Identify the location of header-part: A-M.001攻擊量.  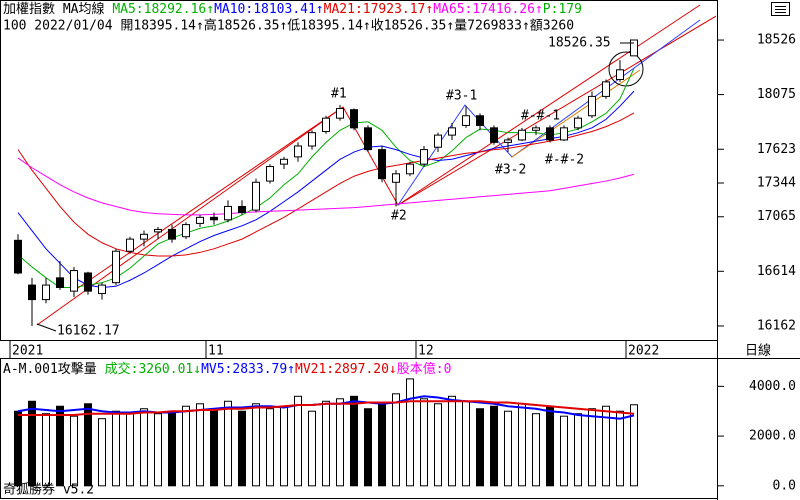
(54, 369).